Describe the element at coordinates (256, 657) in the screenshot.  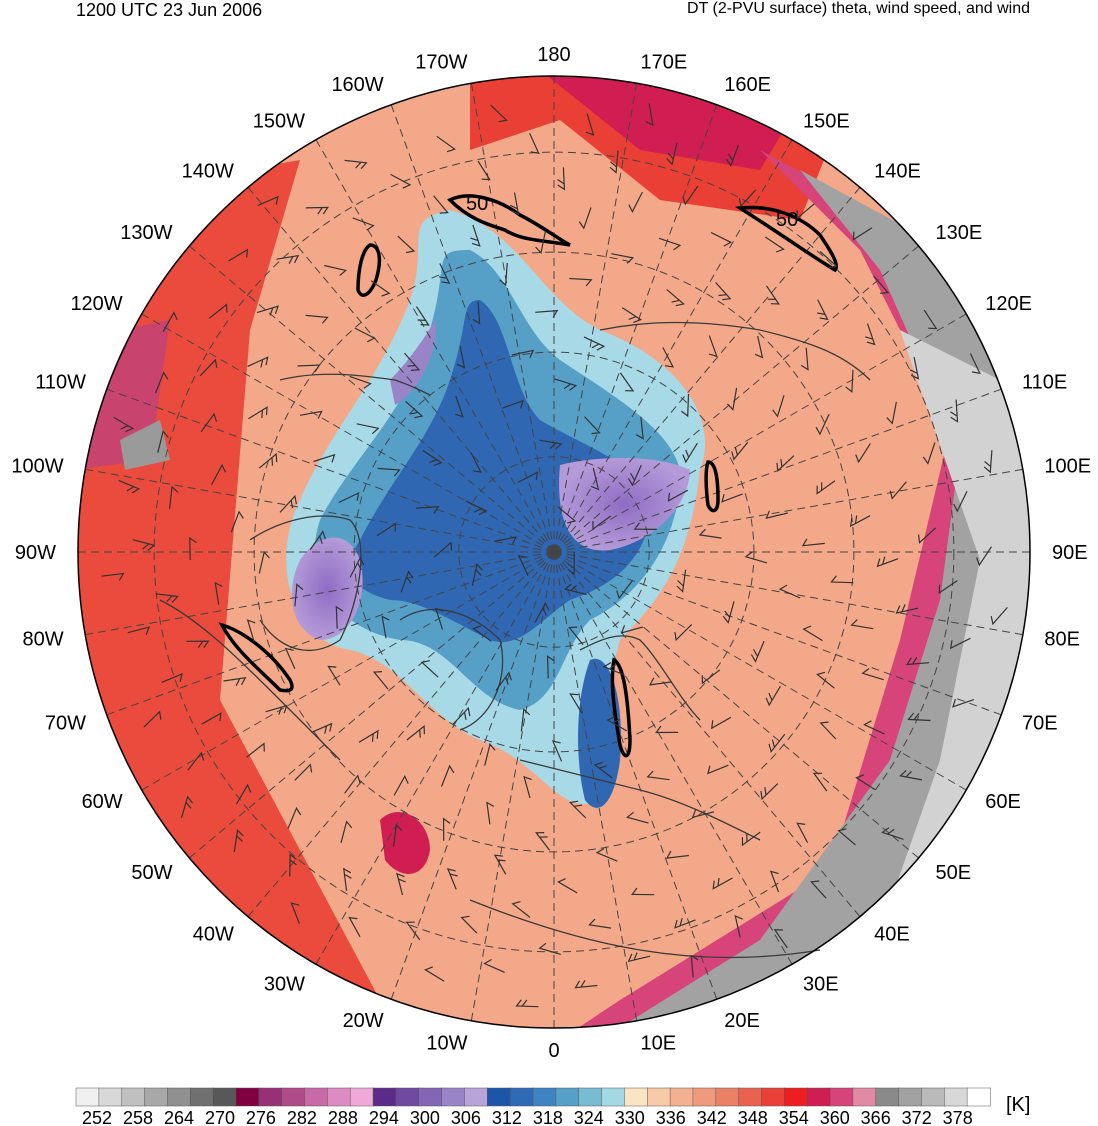
I see `jet-contour-labrador` at that location.